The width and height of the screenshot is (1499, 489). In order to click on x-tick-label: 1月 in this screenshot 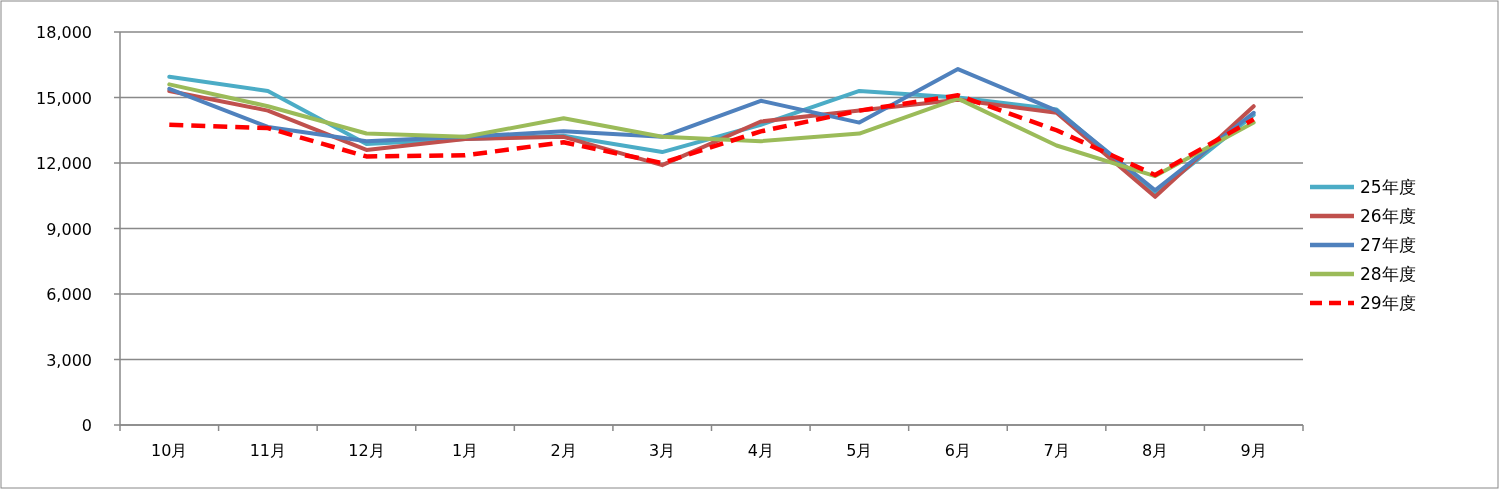, I will do `click(465, 450)`.